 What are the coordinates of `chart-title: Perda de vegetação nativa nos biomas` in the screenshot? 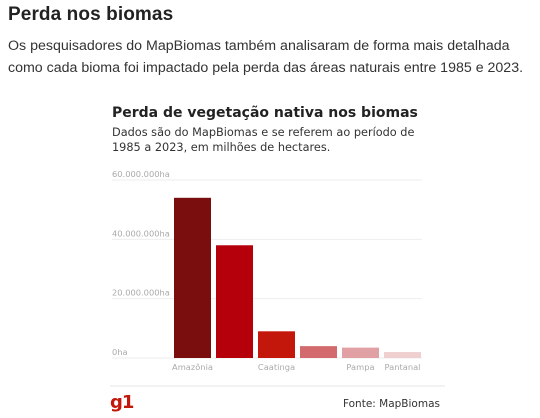 It's located at (265, 113).